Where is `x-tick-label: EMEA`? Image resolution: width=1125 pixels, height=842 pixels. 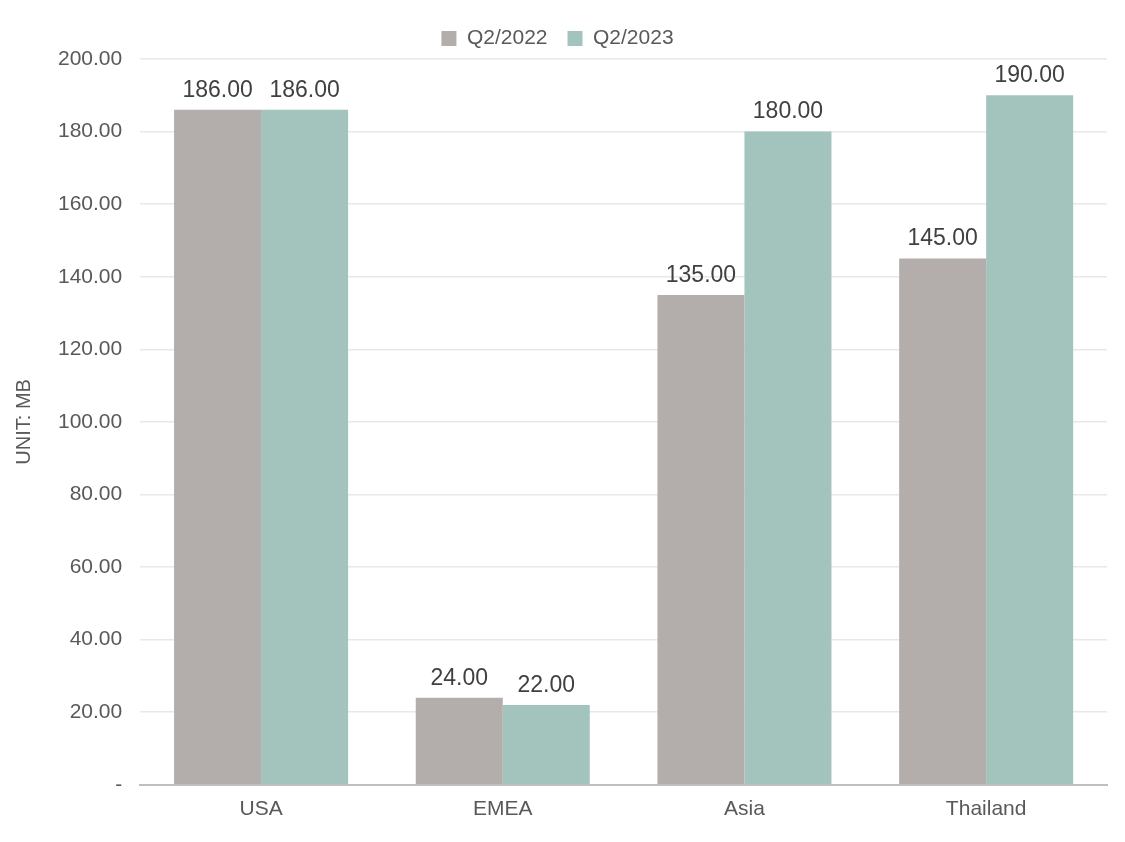 x-tick-label: EMEA is located at coordinates (503, 808).